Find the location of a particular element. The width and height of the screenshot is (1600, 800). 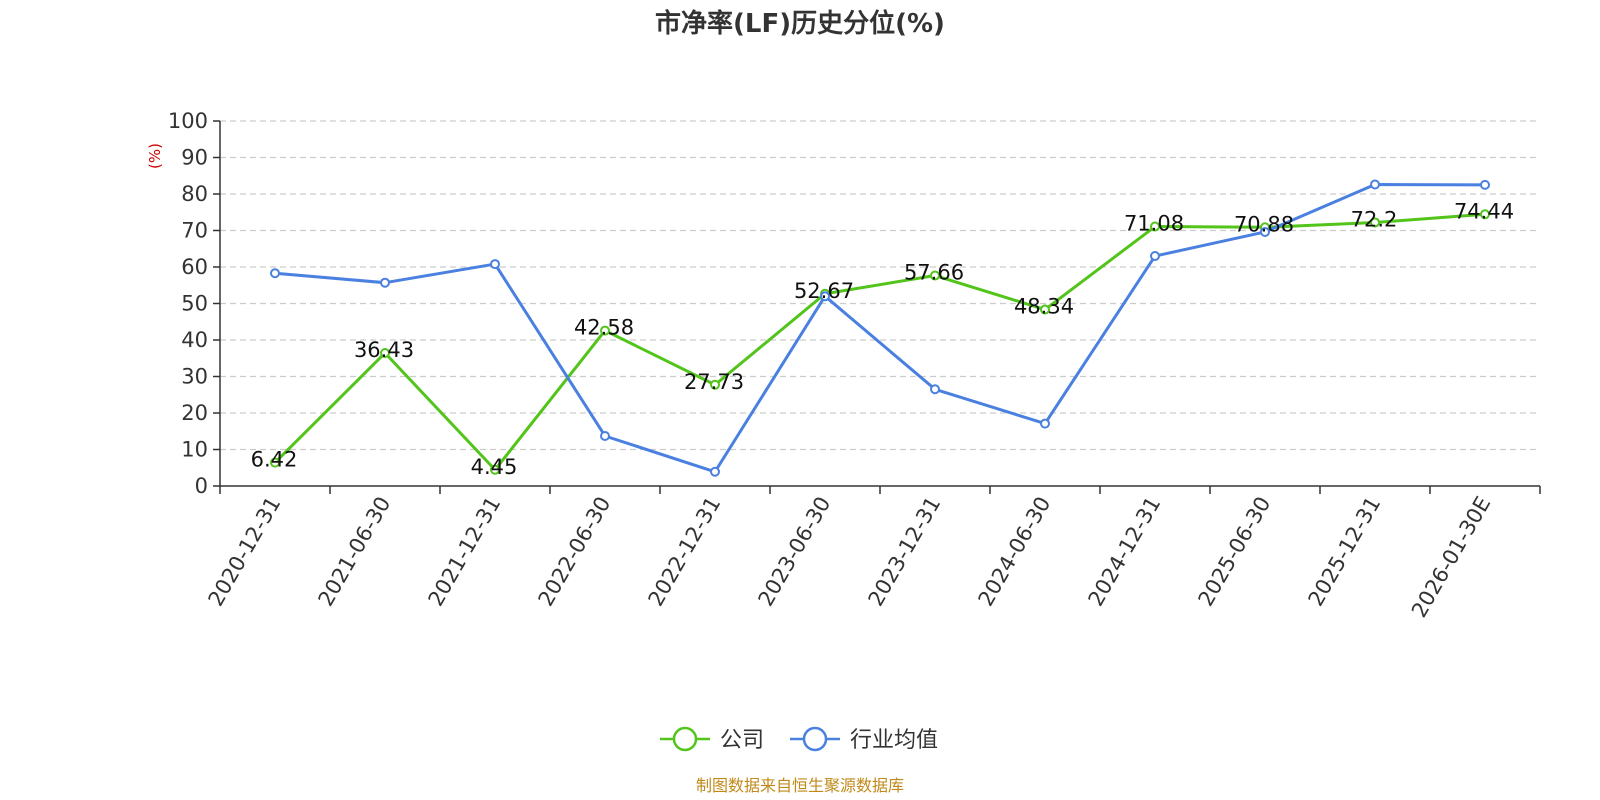

x-tick-label: 2020-12-31 is located at coordinates (245, 552).